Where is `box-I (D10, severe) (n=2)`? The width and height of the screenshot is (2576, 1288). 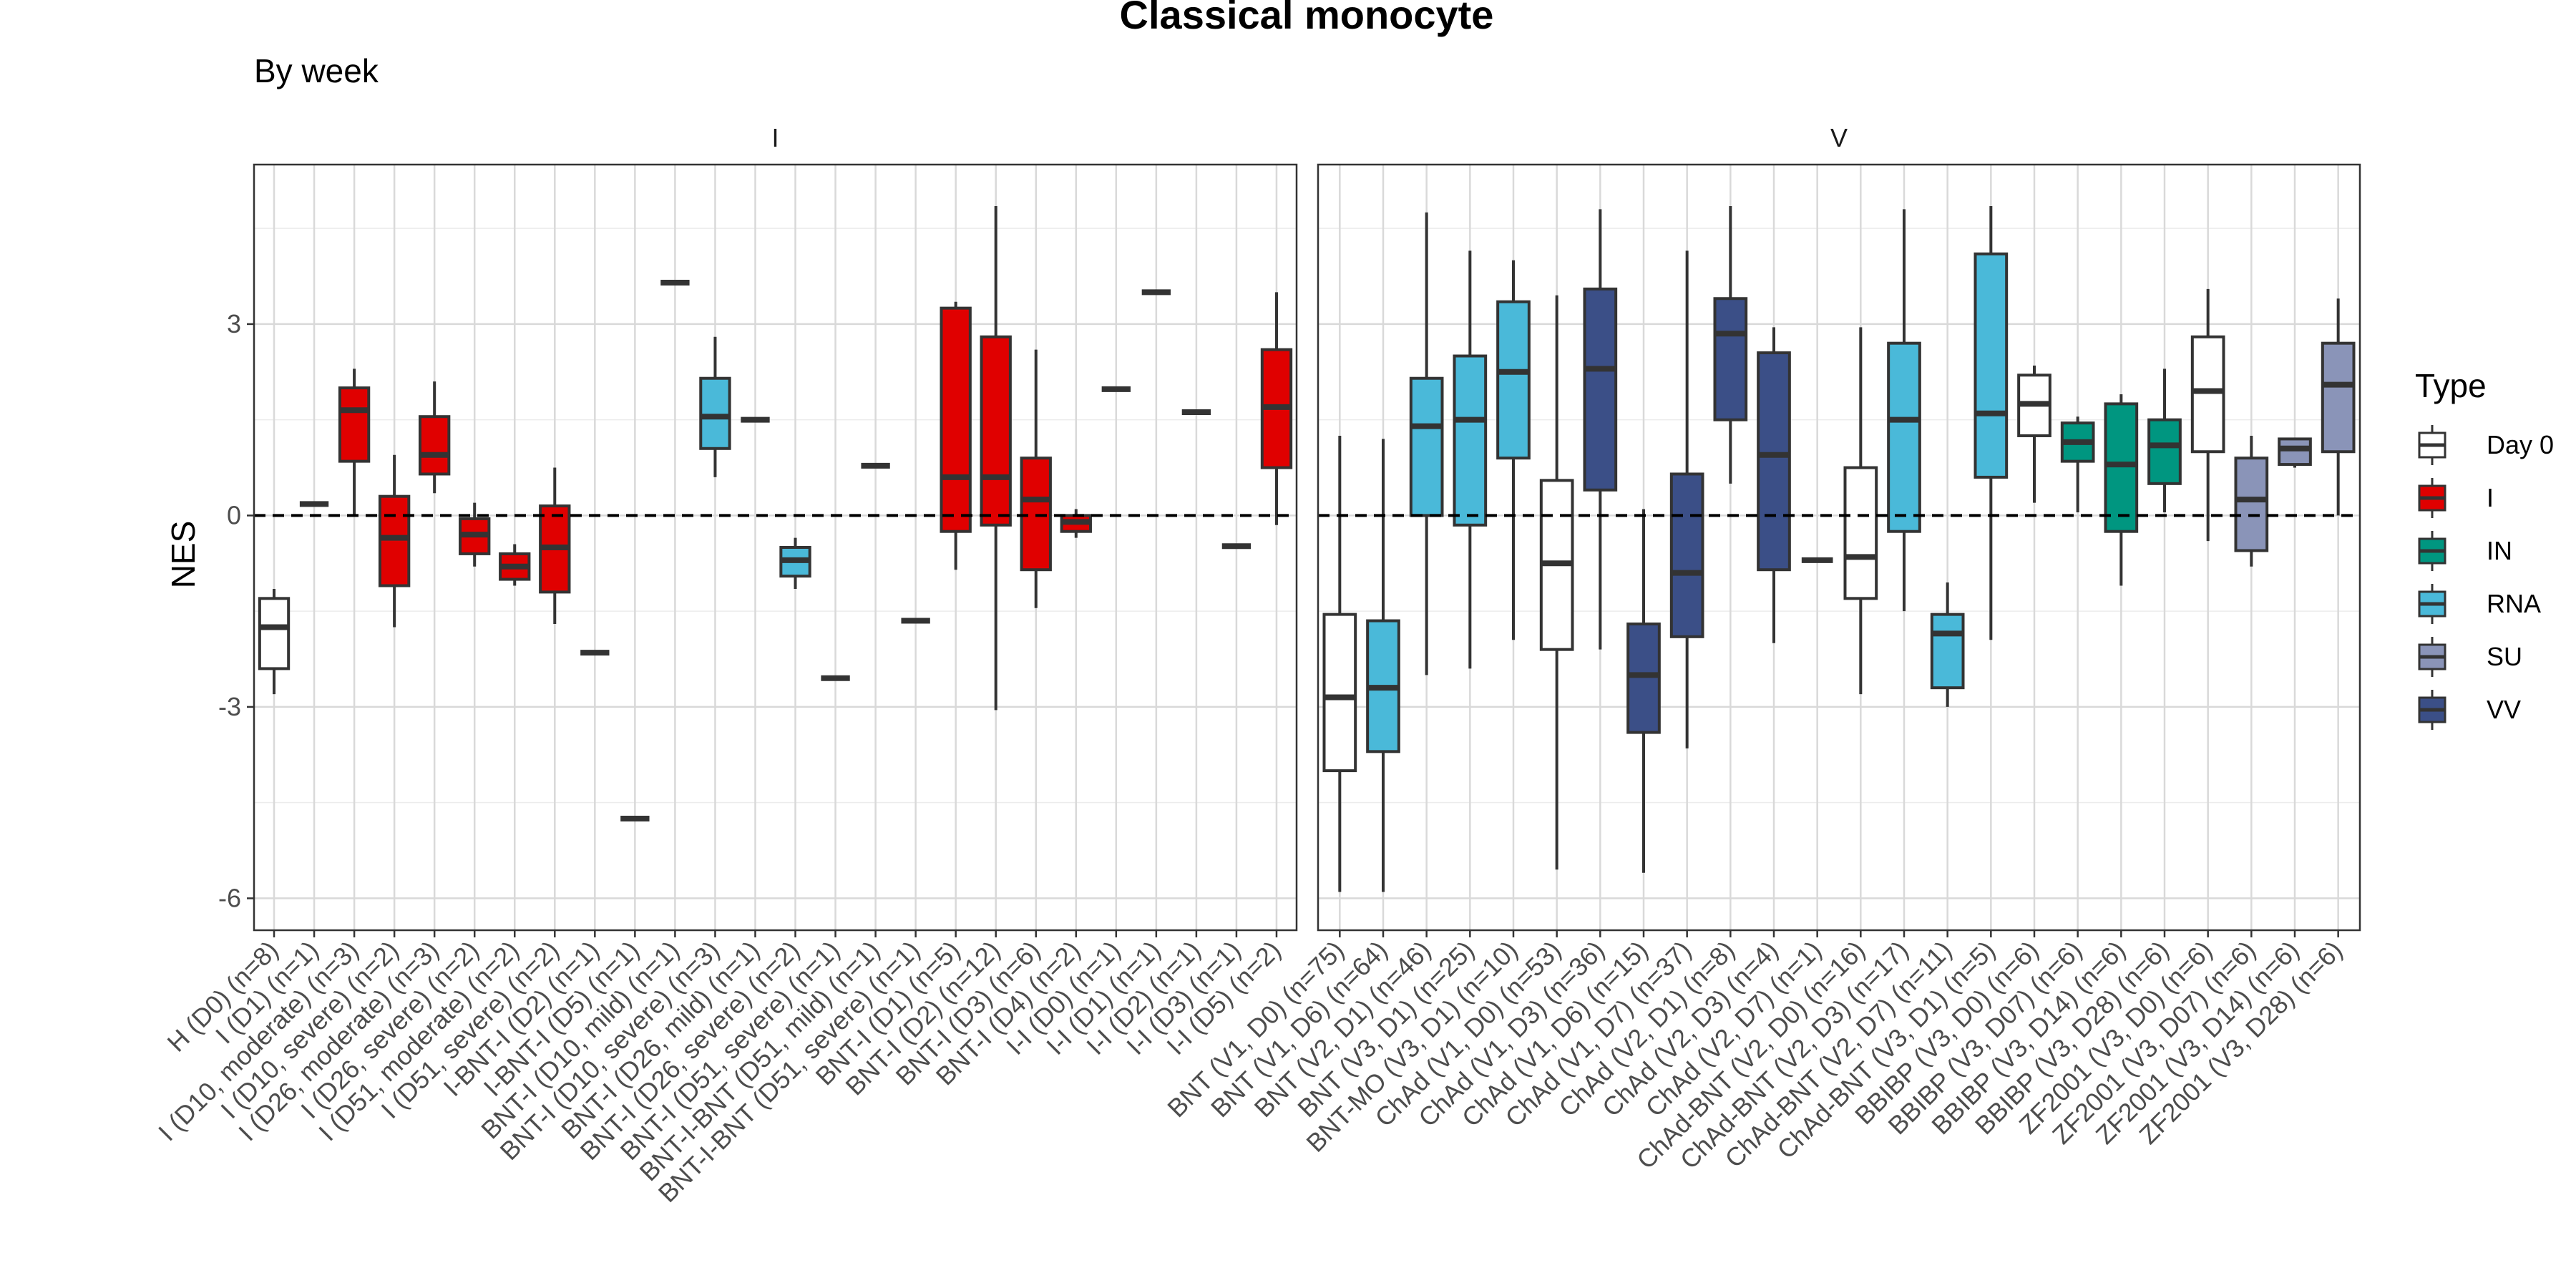 box-I (D10, severe) (n=2) is located at coordinates (394, 541).